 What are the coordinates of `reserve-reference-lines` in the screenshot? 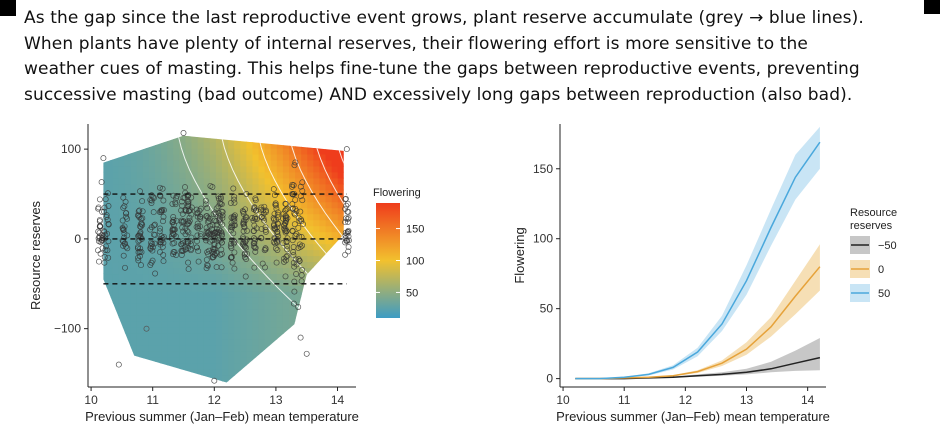 It's located at (225, 239).